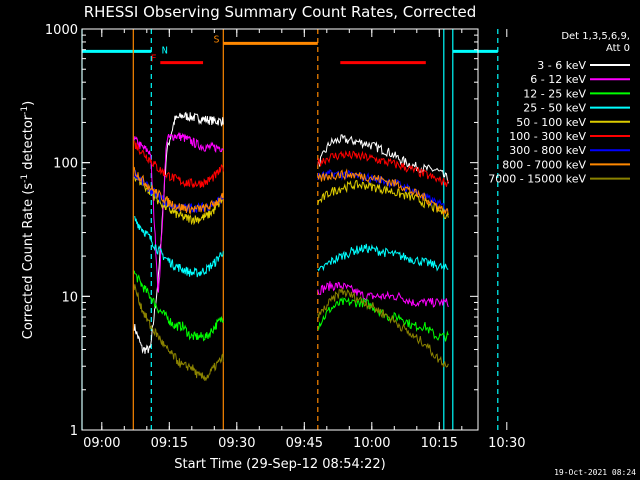  Describe the element at coordinates (28, 261) in the screenshot. I see `y-axis-label-text: Corrected Count Rate (s` at that location.